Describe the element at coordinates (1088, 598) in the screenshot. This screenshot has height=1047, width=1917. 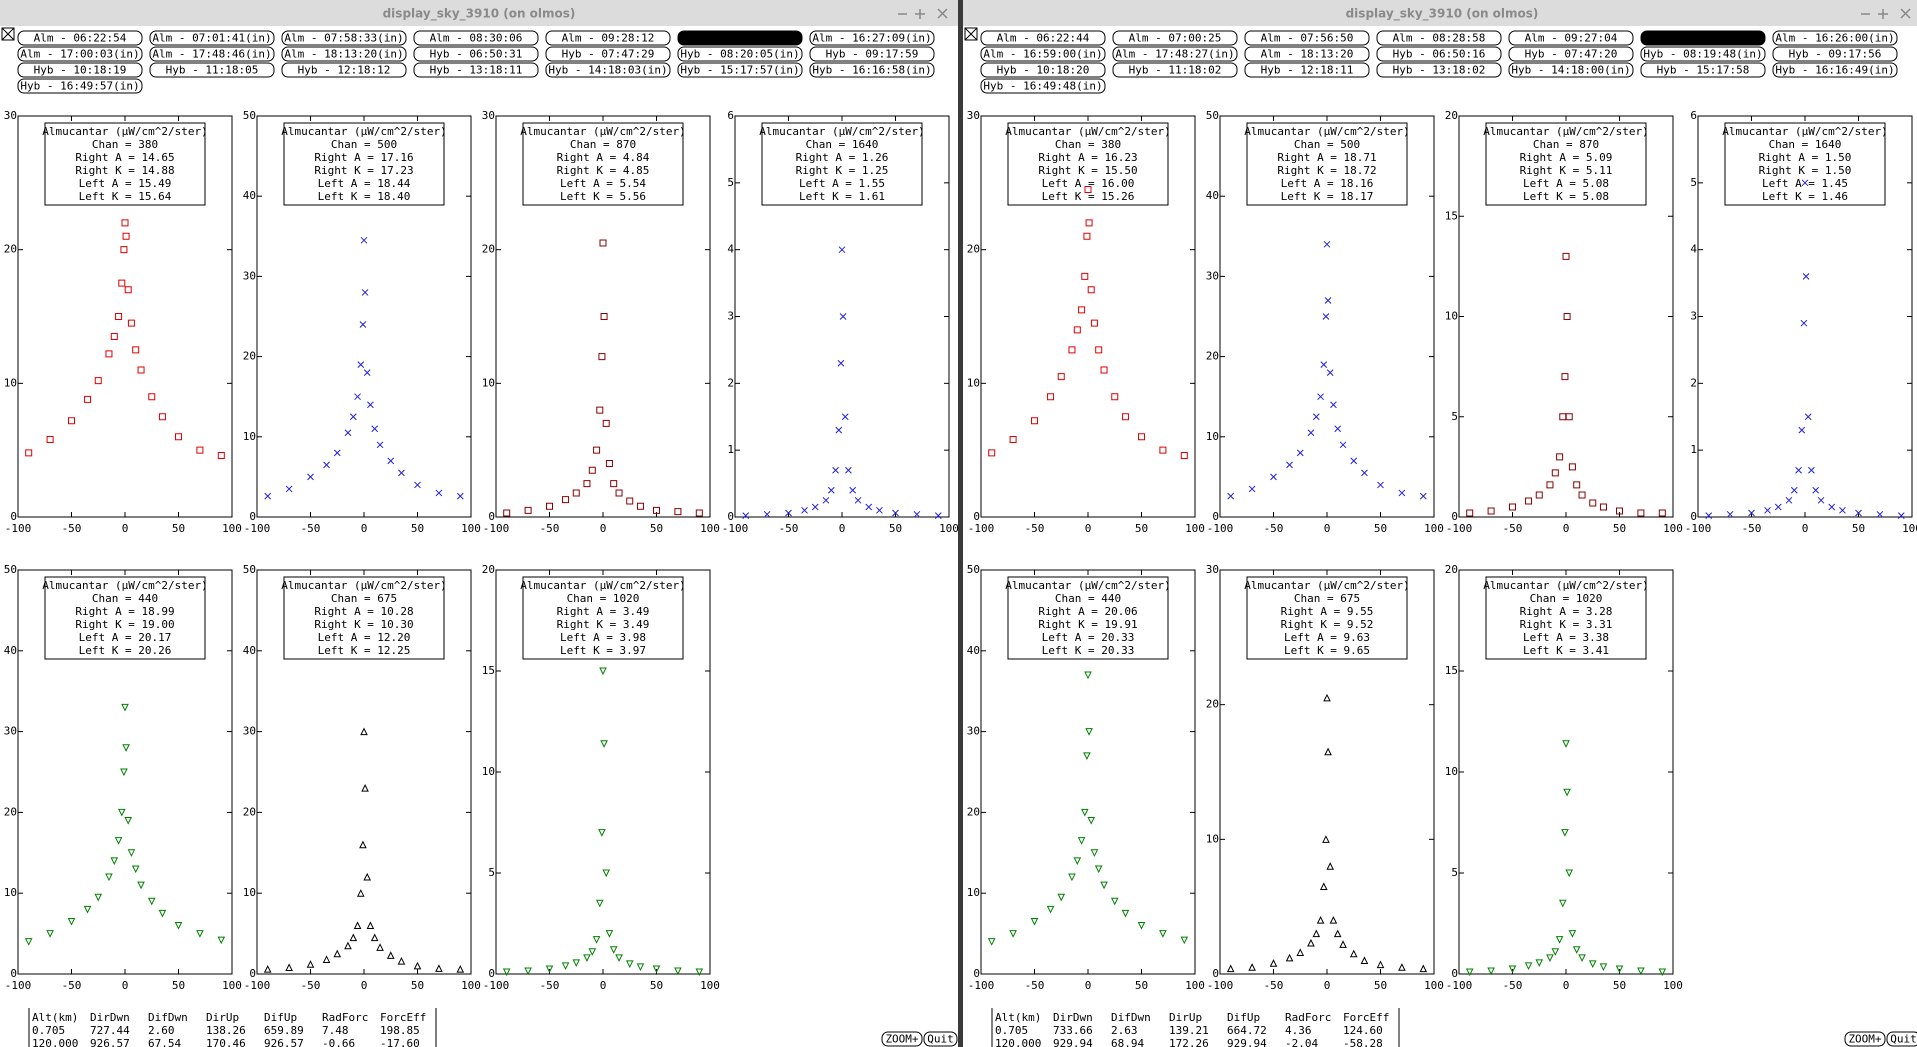
I see `legend-line: Chan = 440` at that location.